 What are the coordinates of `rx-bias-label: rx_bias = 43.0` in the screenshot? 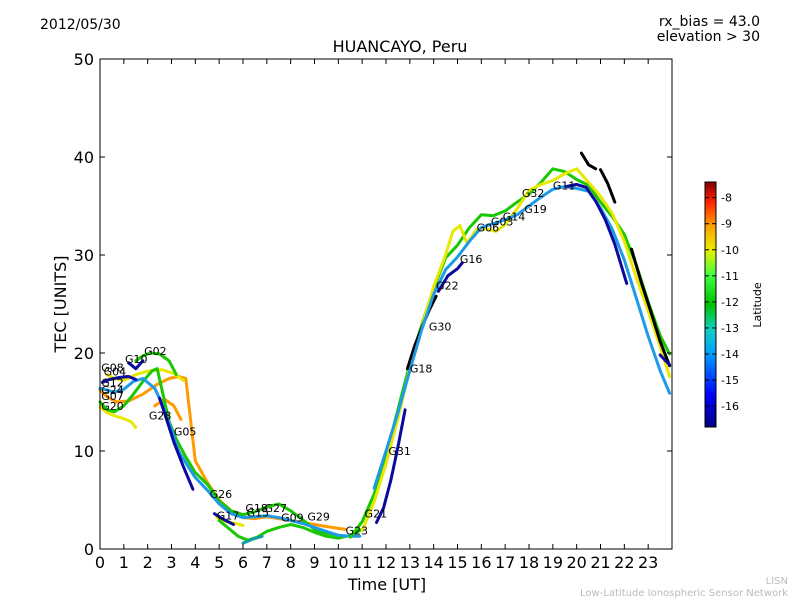 It's located at (709, 22).